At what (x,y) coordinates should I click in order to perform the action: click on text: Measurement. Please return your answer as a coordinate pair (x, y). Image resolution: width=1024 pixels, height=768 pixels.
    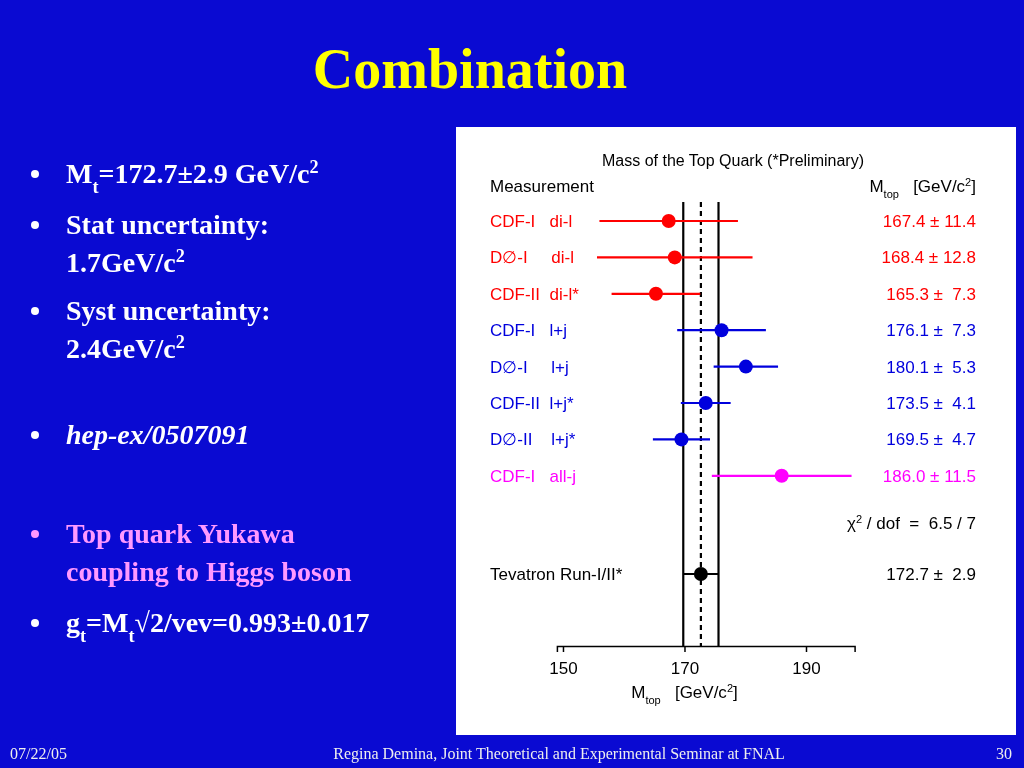
    Looking at the image, I should click on (542, 186).